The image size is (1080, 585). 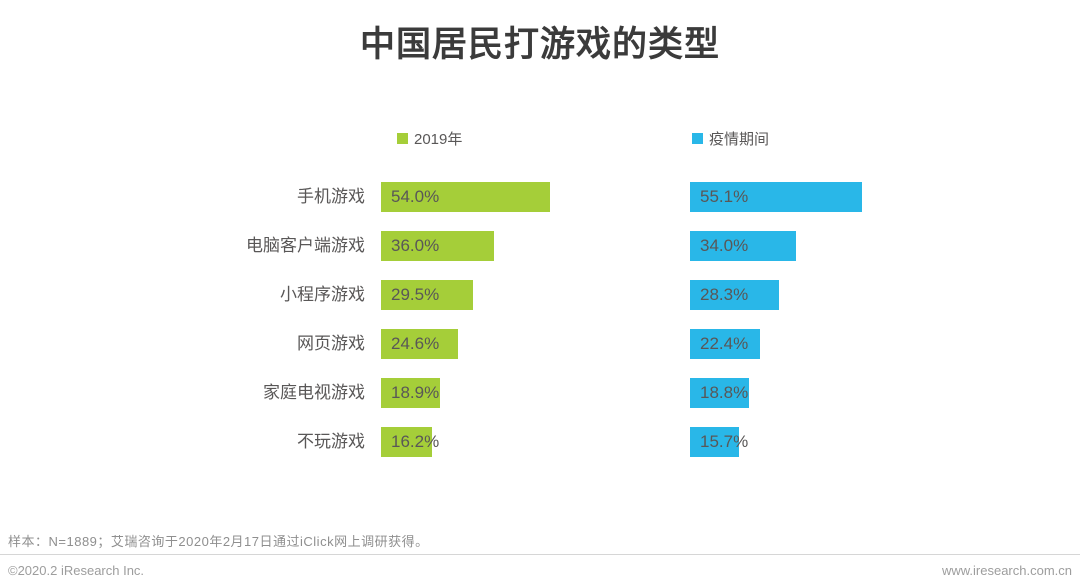 I want to click on legend-swatch-green, so click(x=402, y=138).